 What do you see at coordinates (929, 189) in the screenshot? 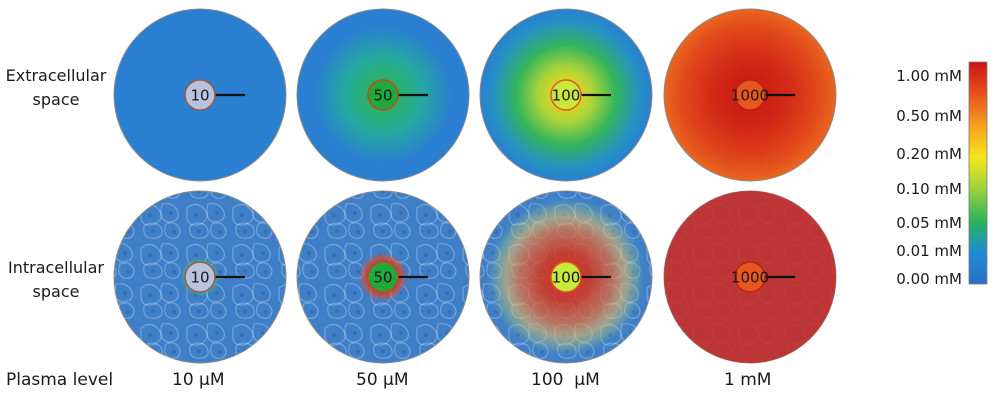
I see `scale-tick-label-3: 0.10 mM` at bounding box center [929, 189].